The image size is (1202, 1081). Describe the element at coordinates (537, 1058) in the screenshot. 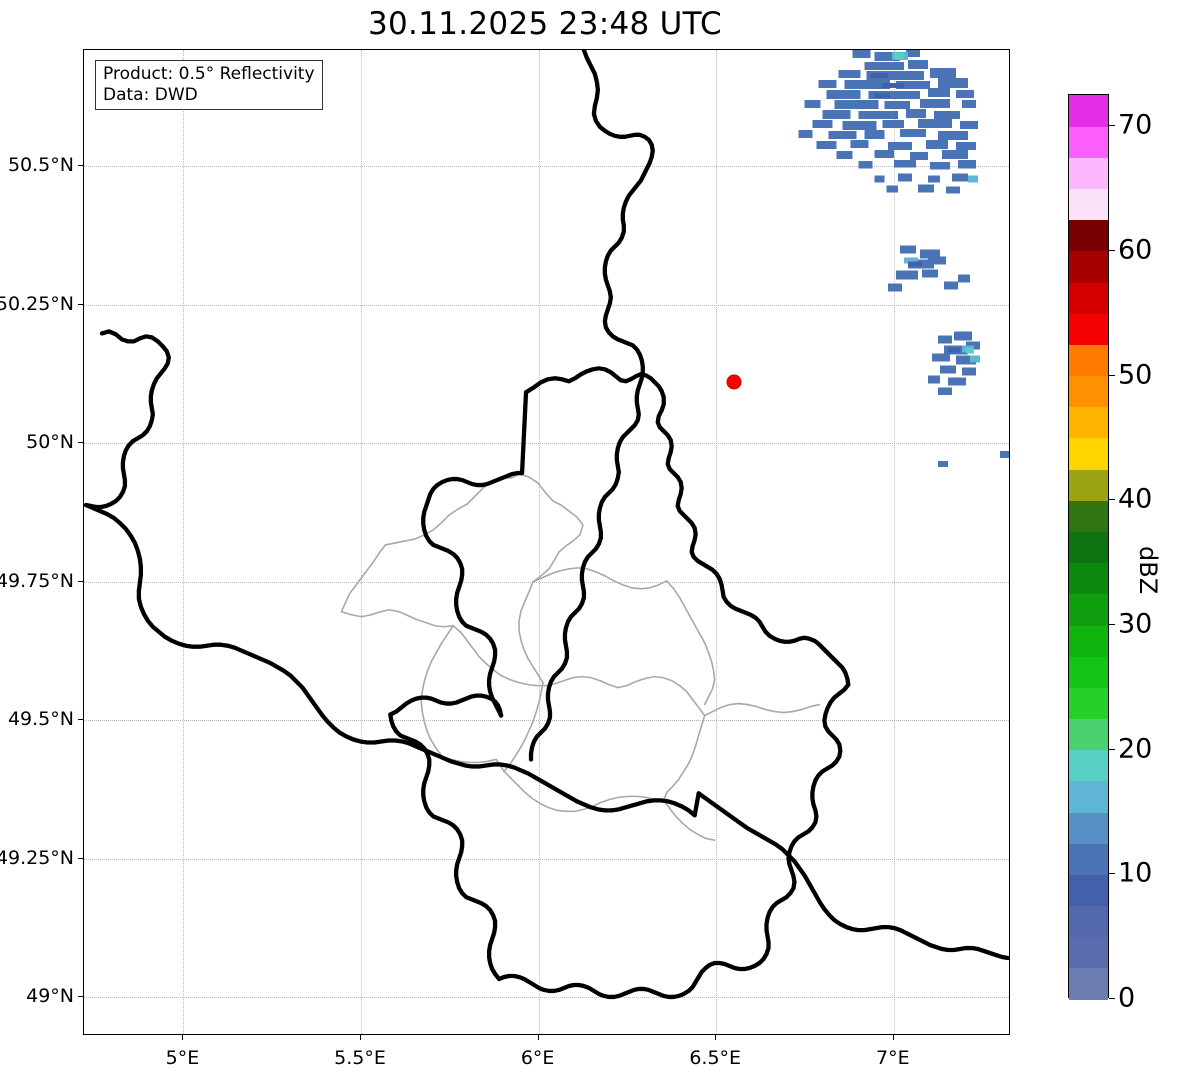

I see `x-tick-label: 6°E` at that location.